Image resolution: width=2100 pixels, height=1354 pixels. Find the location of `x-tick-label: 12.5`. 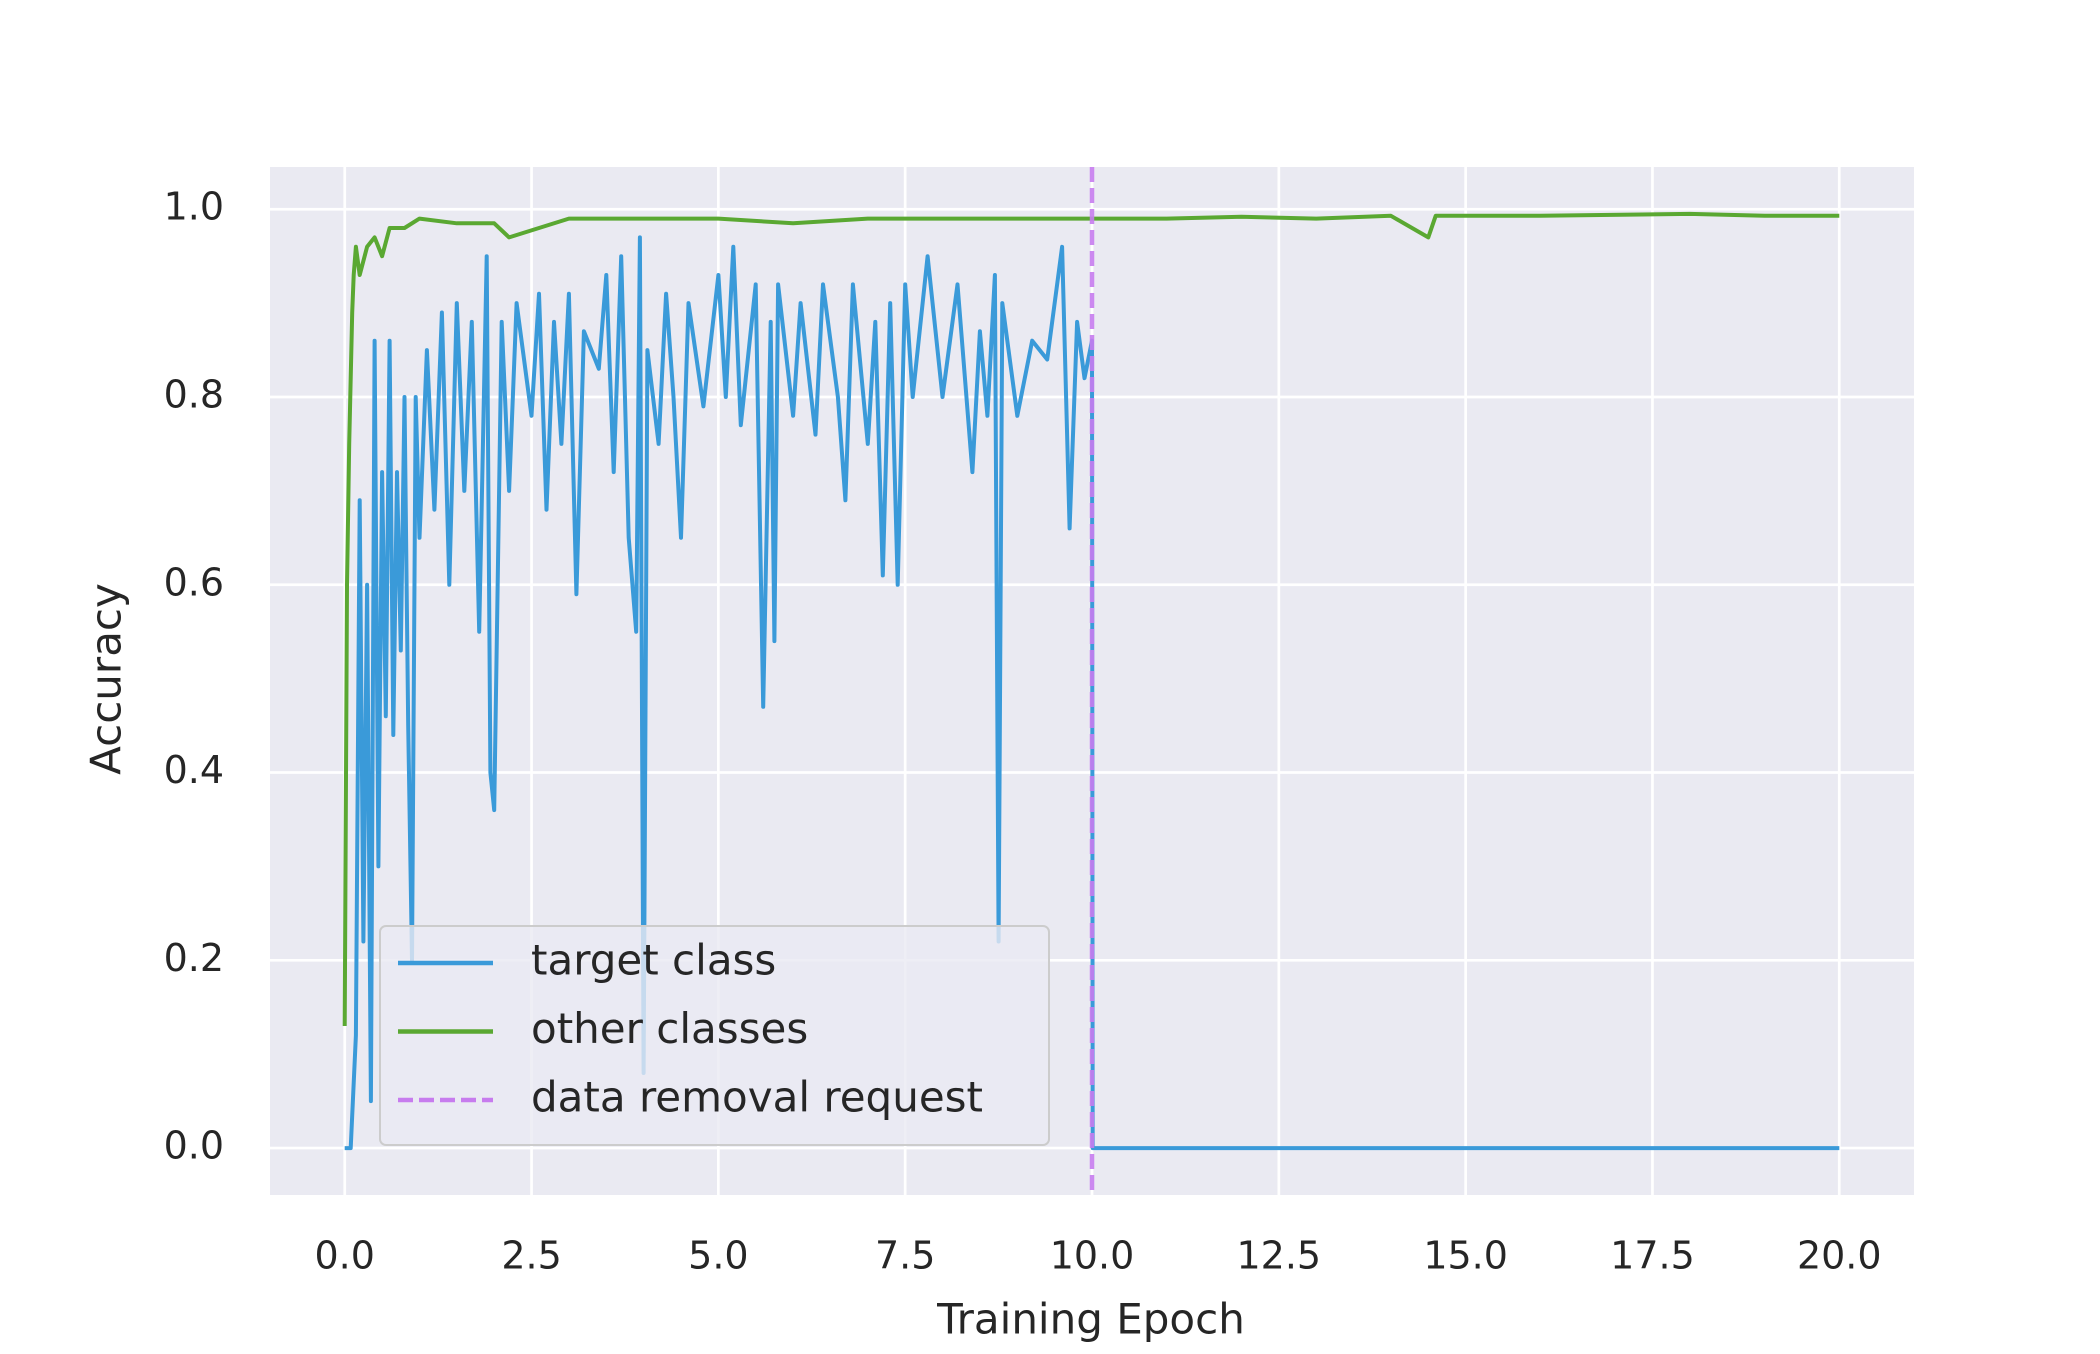

x-tick-label: 12.5 is located at coordinates (1279, 1256).